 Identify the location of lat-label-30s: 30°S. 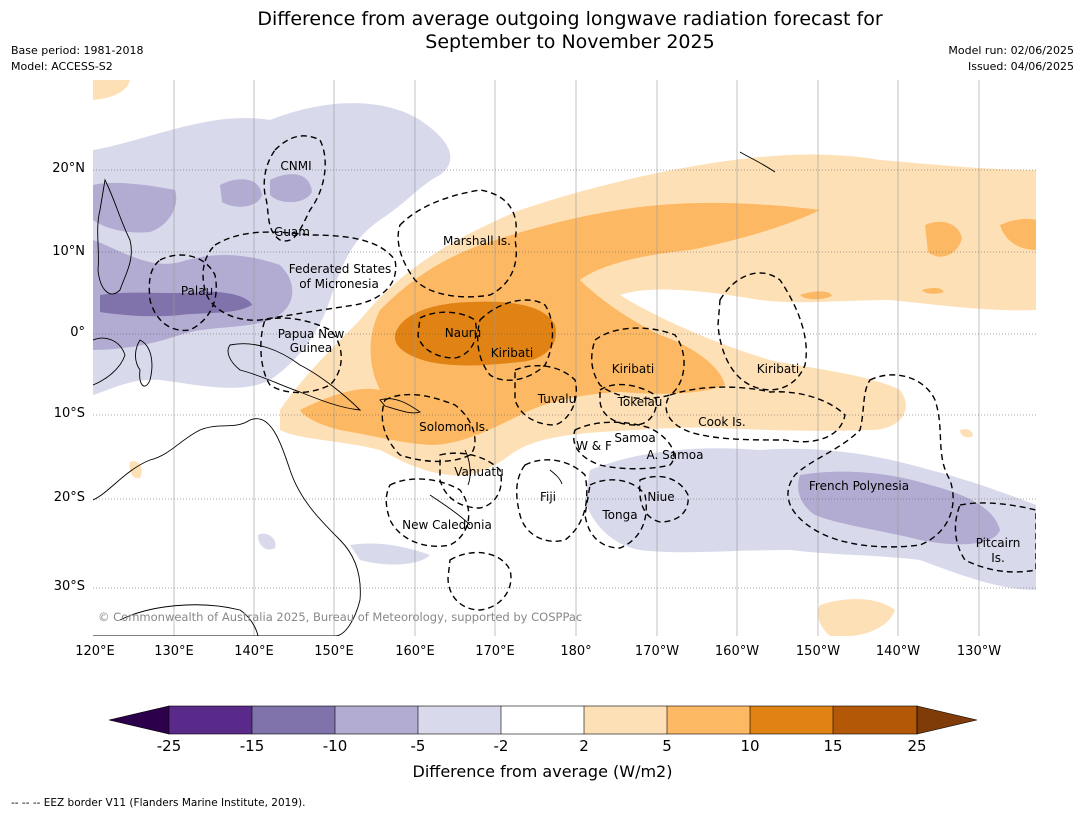
(69, 586).